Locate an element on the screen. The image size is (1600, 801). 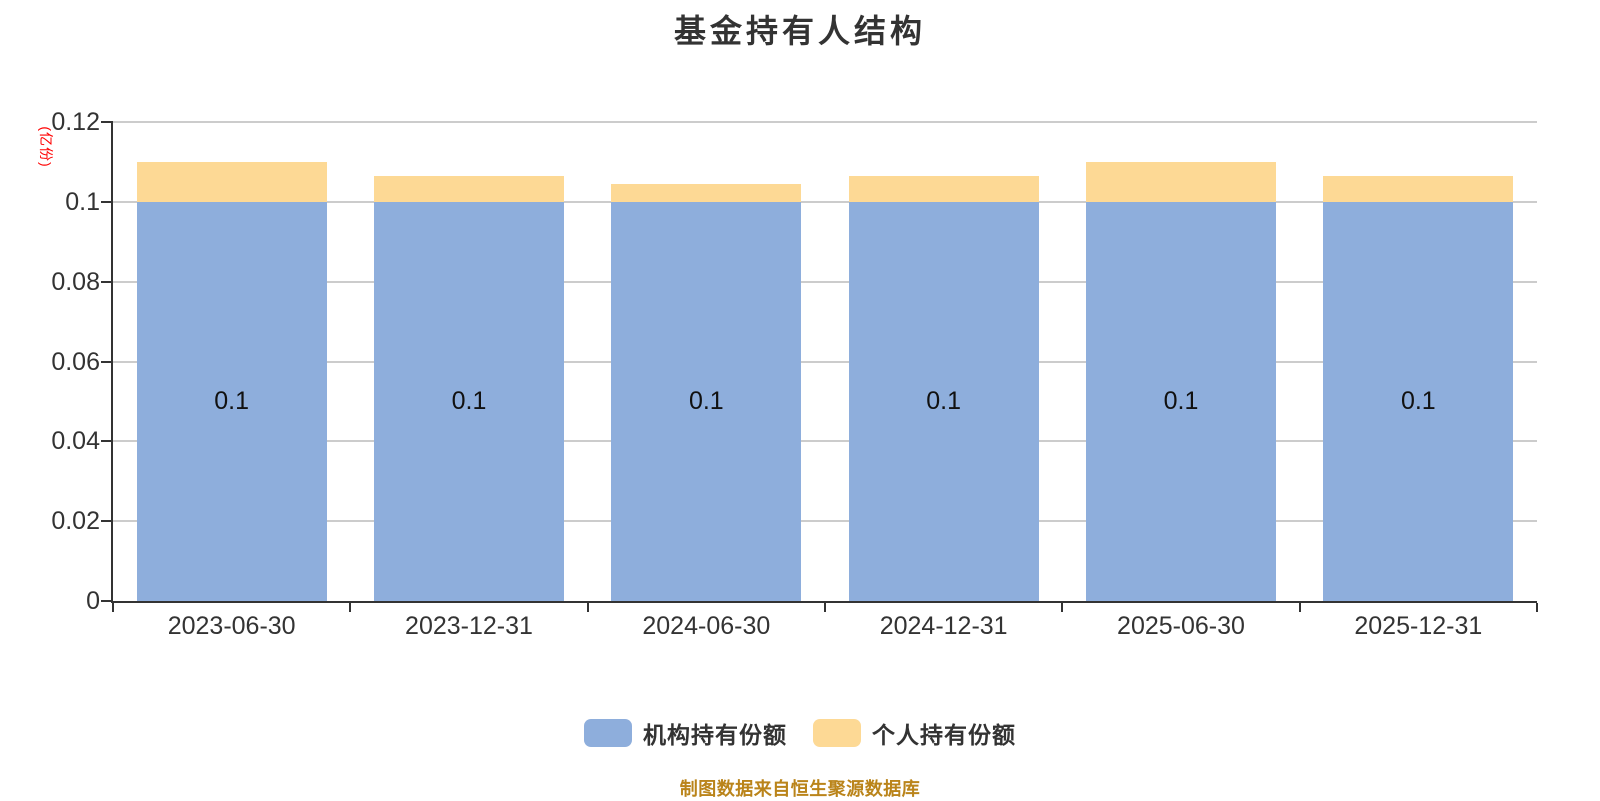
x-tick-label: 2024-12-31 is located at coordinates (943, 626).